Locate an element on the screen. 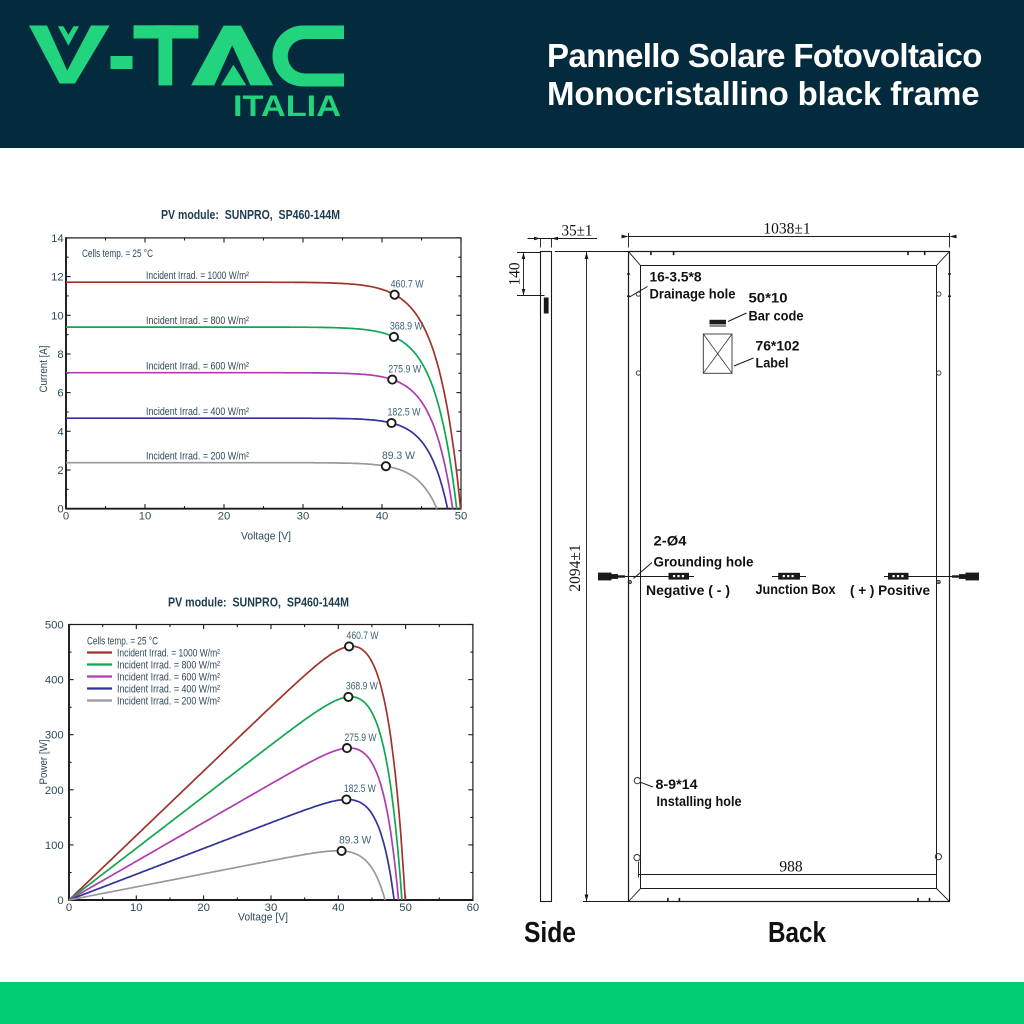 The width and height of the screenshot is (1024, 1024). svg-text: 4 is located at coordinates (60, 432).